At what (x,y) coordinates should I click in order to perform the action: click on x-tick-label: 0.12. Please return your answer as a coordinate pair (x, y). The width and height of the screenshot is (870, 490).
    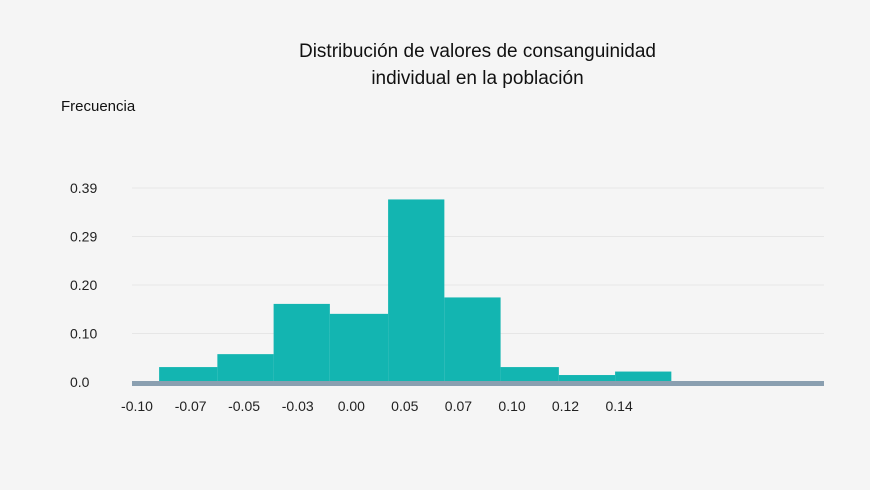
    Looking at the image, I should click on (565, 406).